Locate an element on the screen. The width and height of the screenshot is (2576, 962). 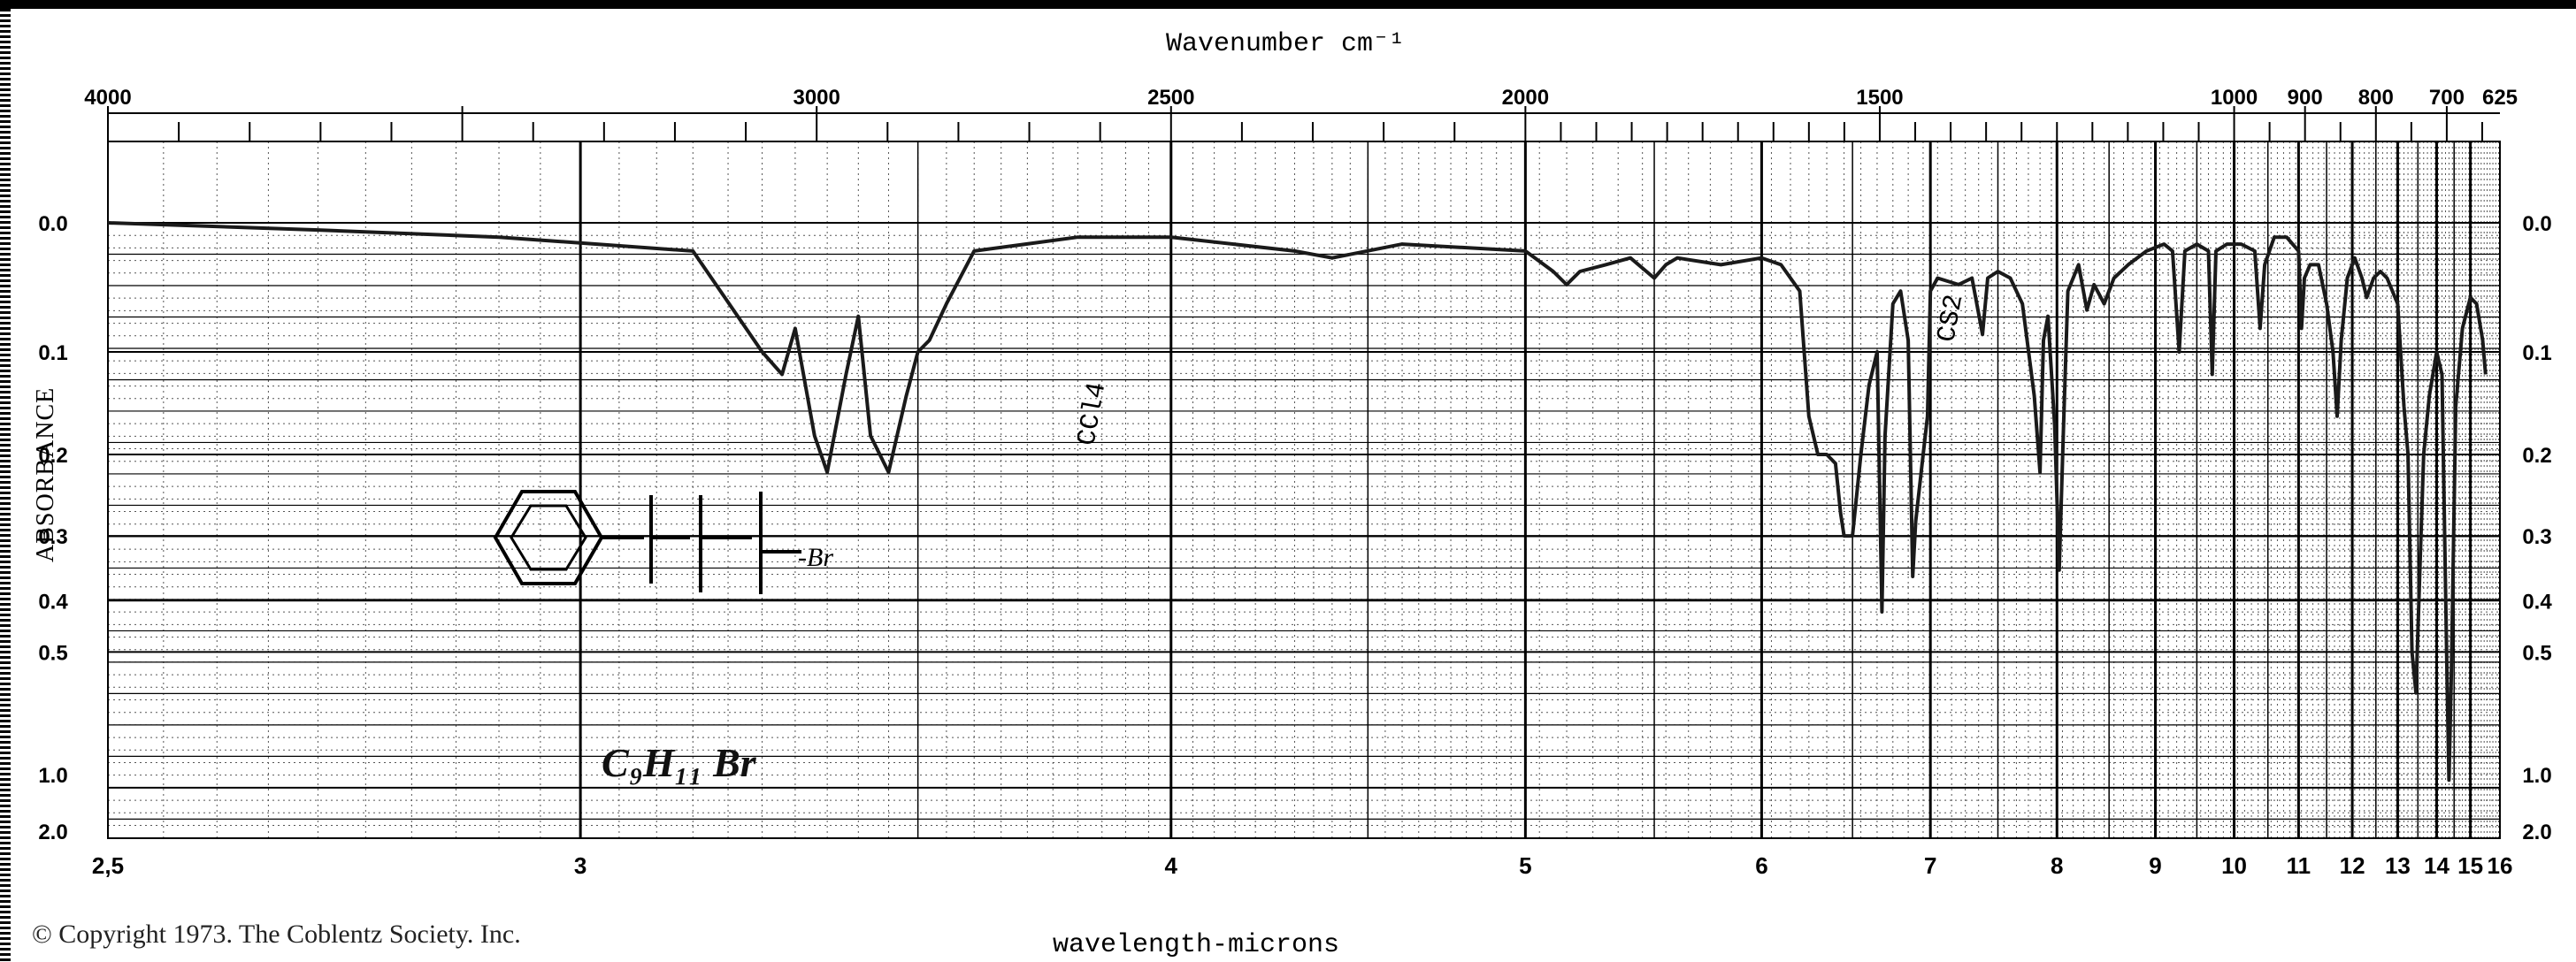
bottom-tick-label: 9 is located at coordinates (2155, 865).